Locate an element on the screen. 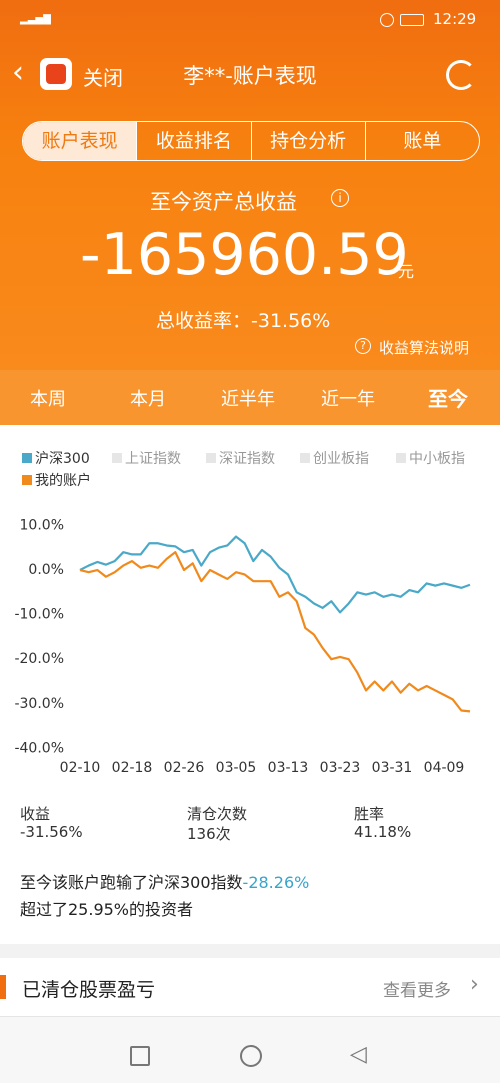 The width and height of the screenshot is (500, 1083). section-title: 已清仓股票盈亏 is located at coordinates (89, 990).